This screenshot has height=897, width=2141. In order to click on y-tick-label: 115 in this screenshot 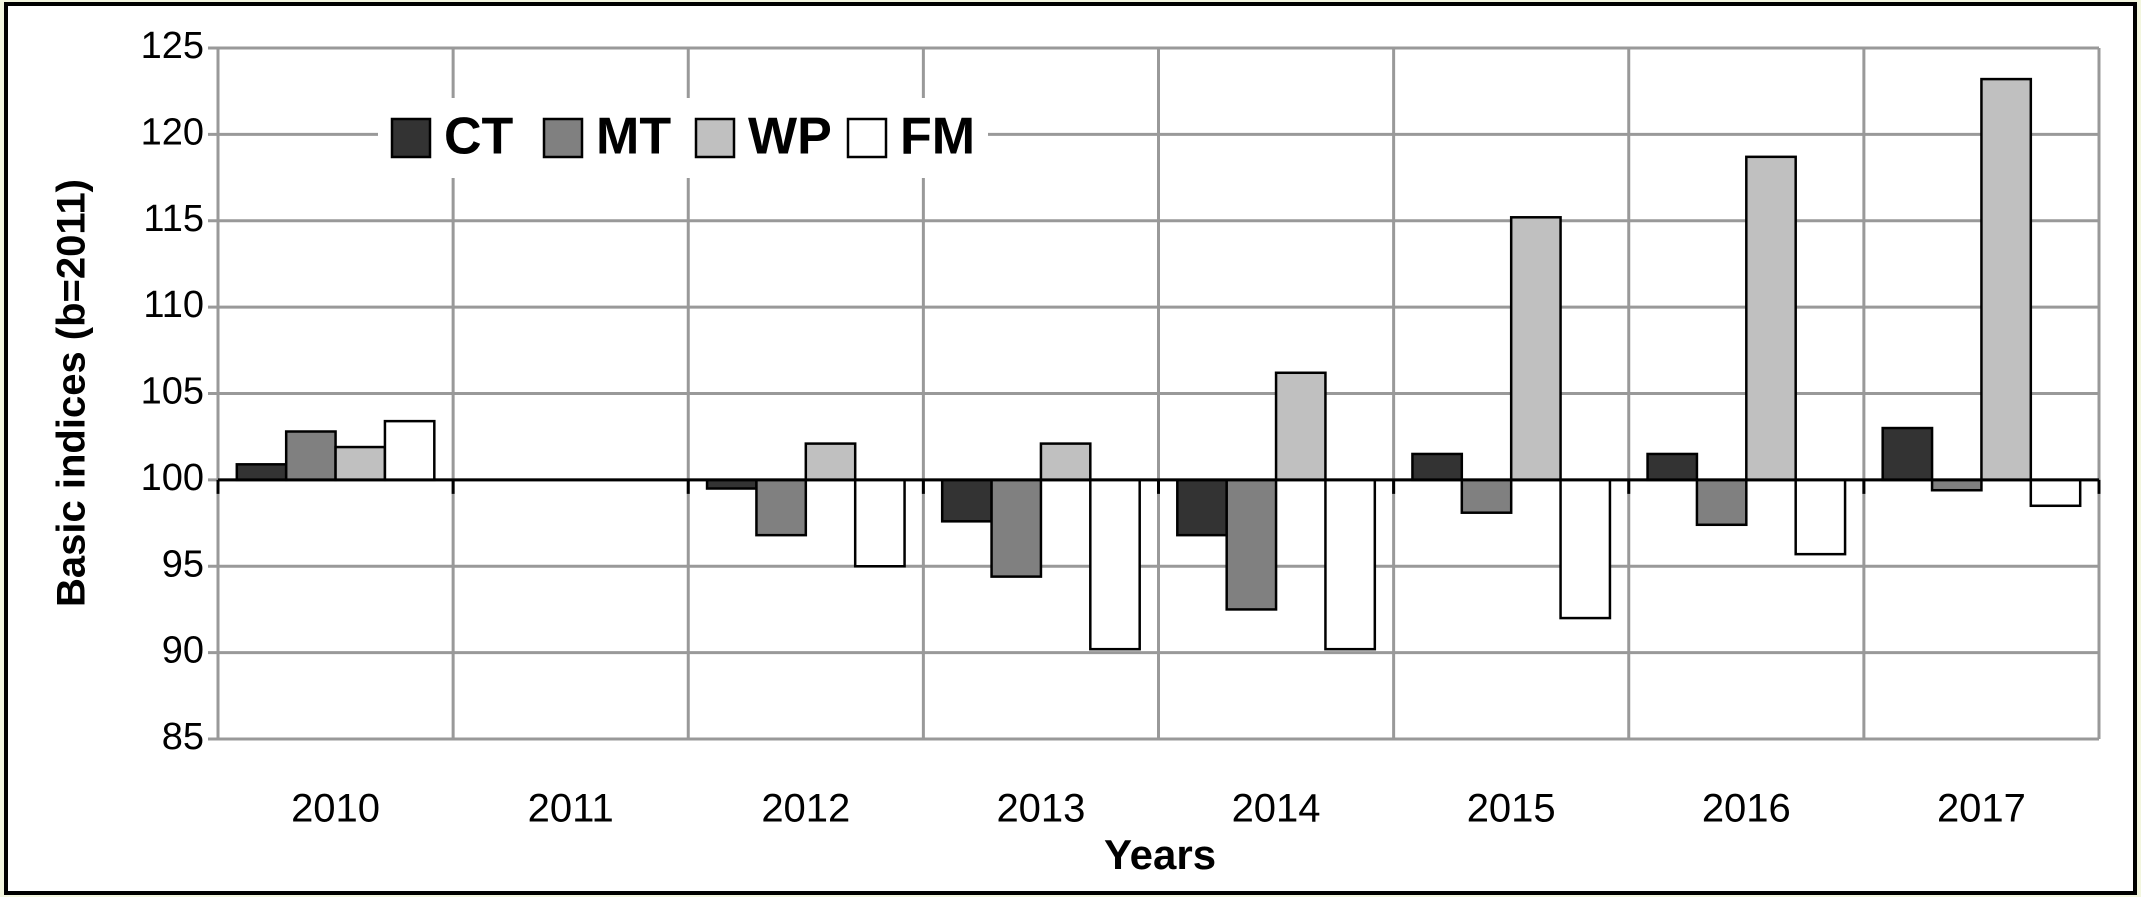, I will do `click(173, 219)`.